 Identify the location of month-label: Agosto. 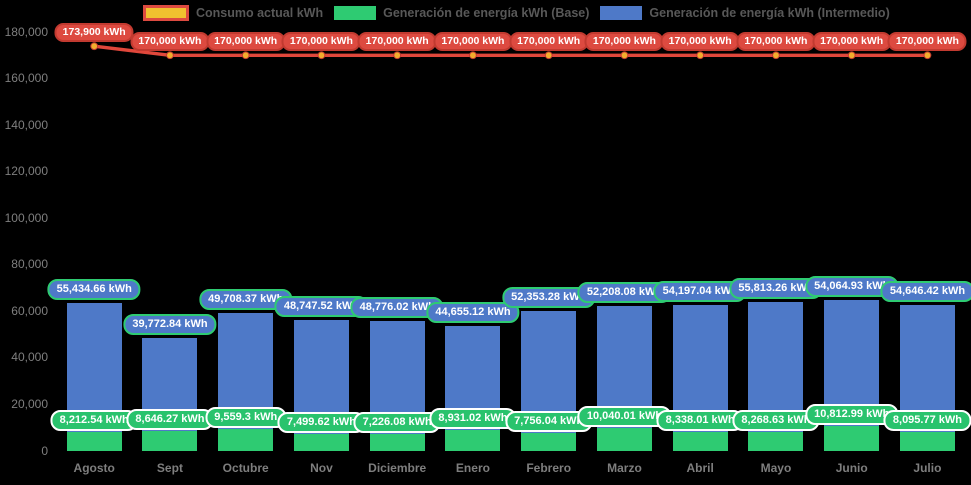
(94, 468).